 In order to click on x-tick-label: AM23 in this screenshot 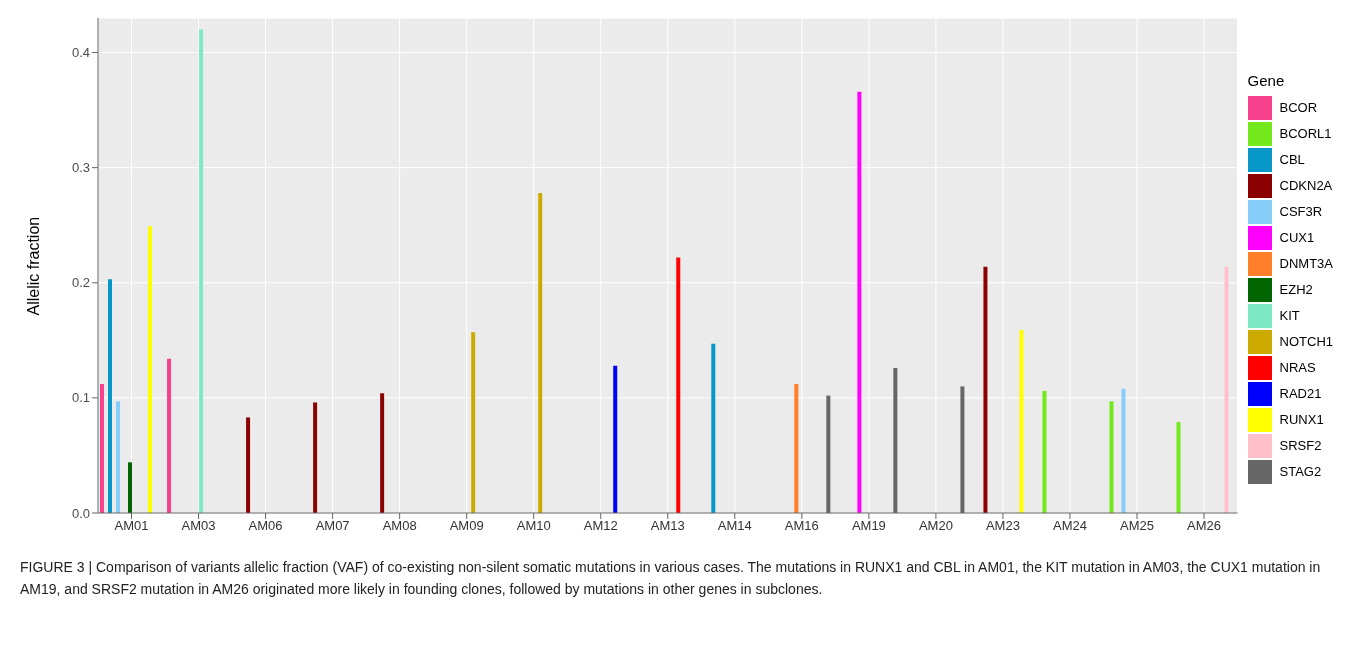, I will do `click(1002, 526)`.